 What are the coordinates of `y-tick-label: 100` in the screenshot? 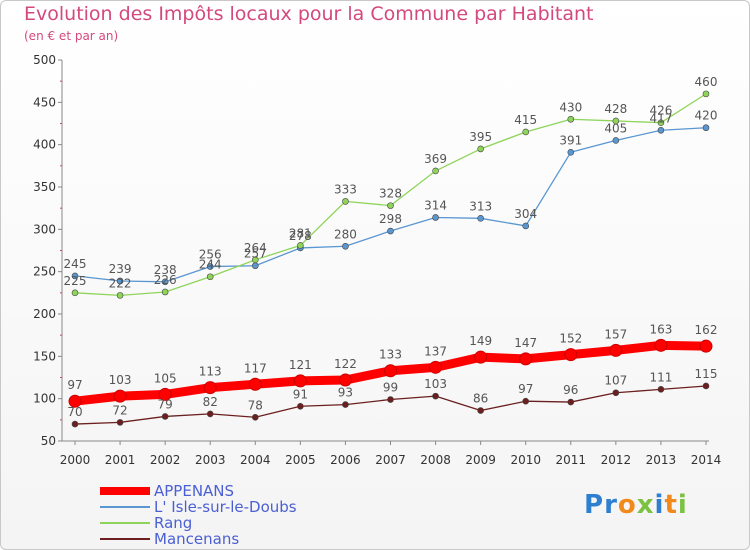 It's located at (44, 399).